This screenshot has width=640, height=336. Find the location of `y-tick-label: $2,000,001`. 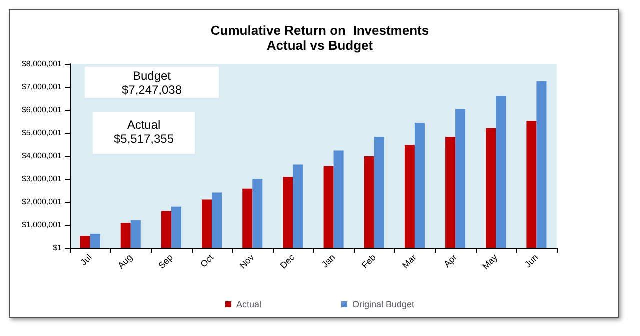

y-tick-label: $2,000,001 is located at coordinates (42, 202).